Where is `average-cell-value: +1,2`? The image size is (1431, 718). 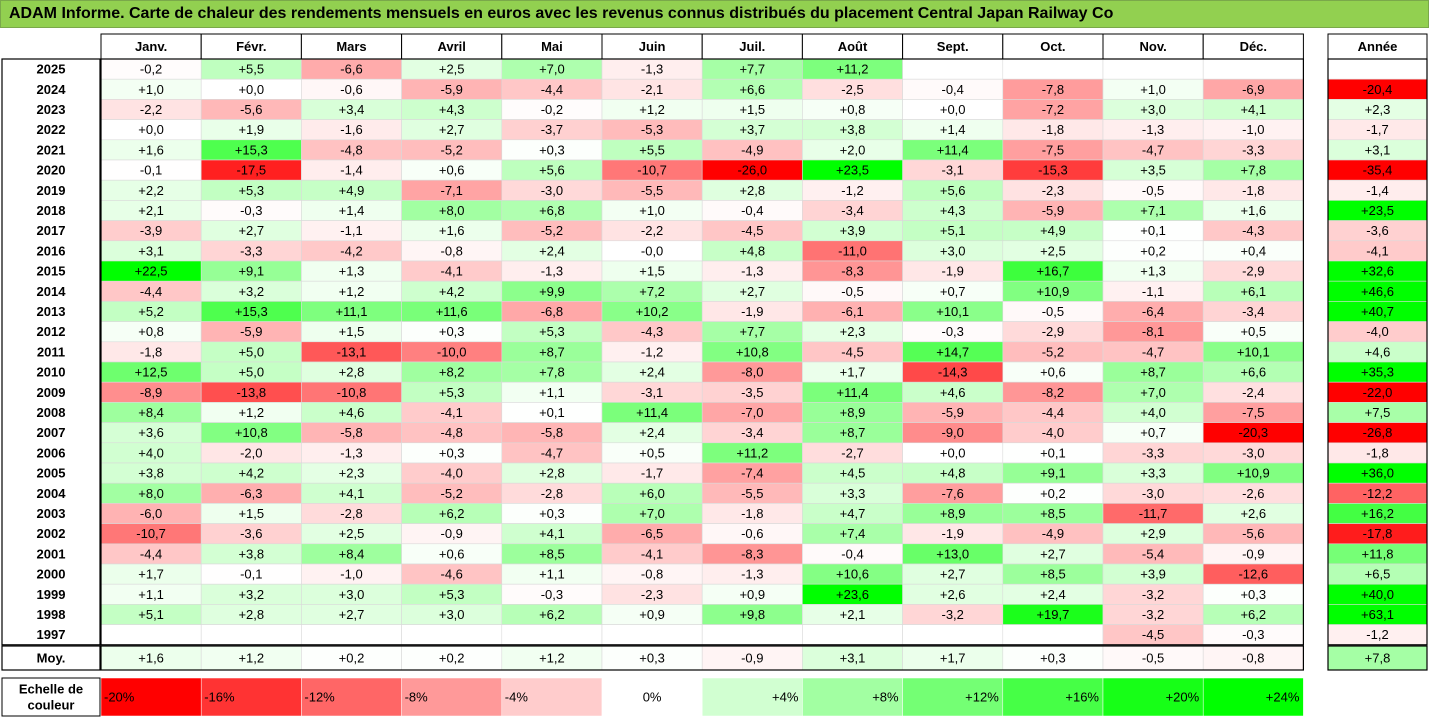
average-cell-value: +1,2 is located at coordinates (552, 658).